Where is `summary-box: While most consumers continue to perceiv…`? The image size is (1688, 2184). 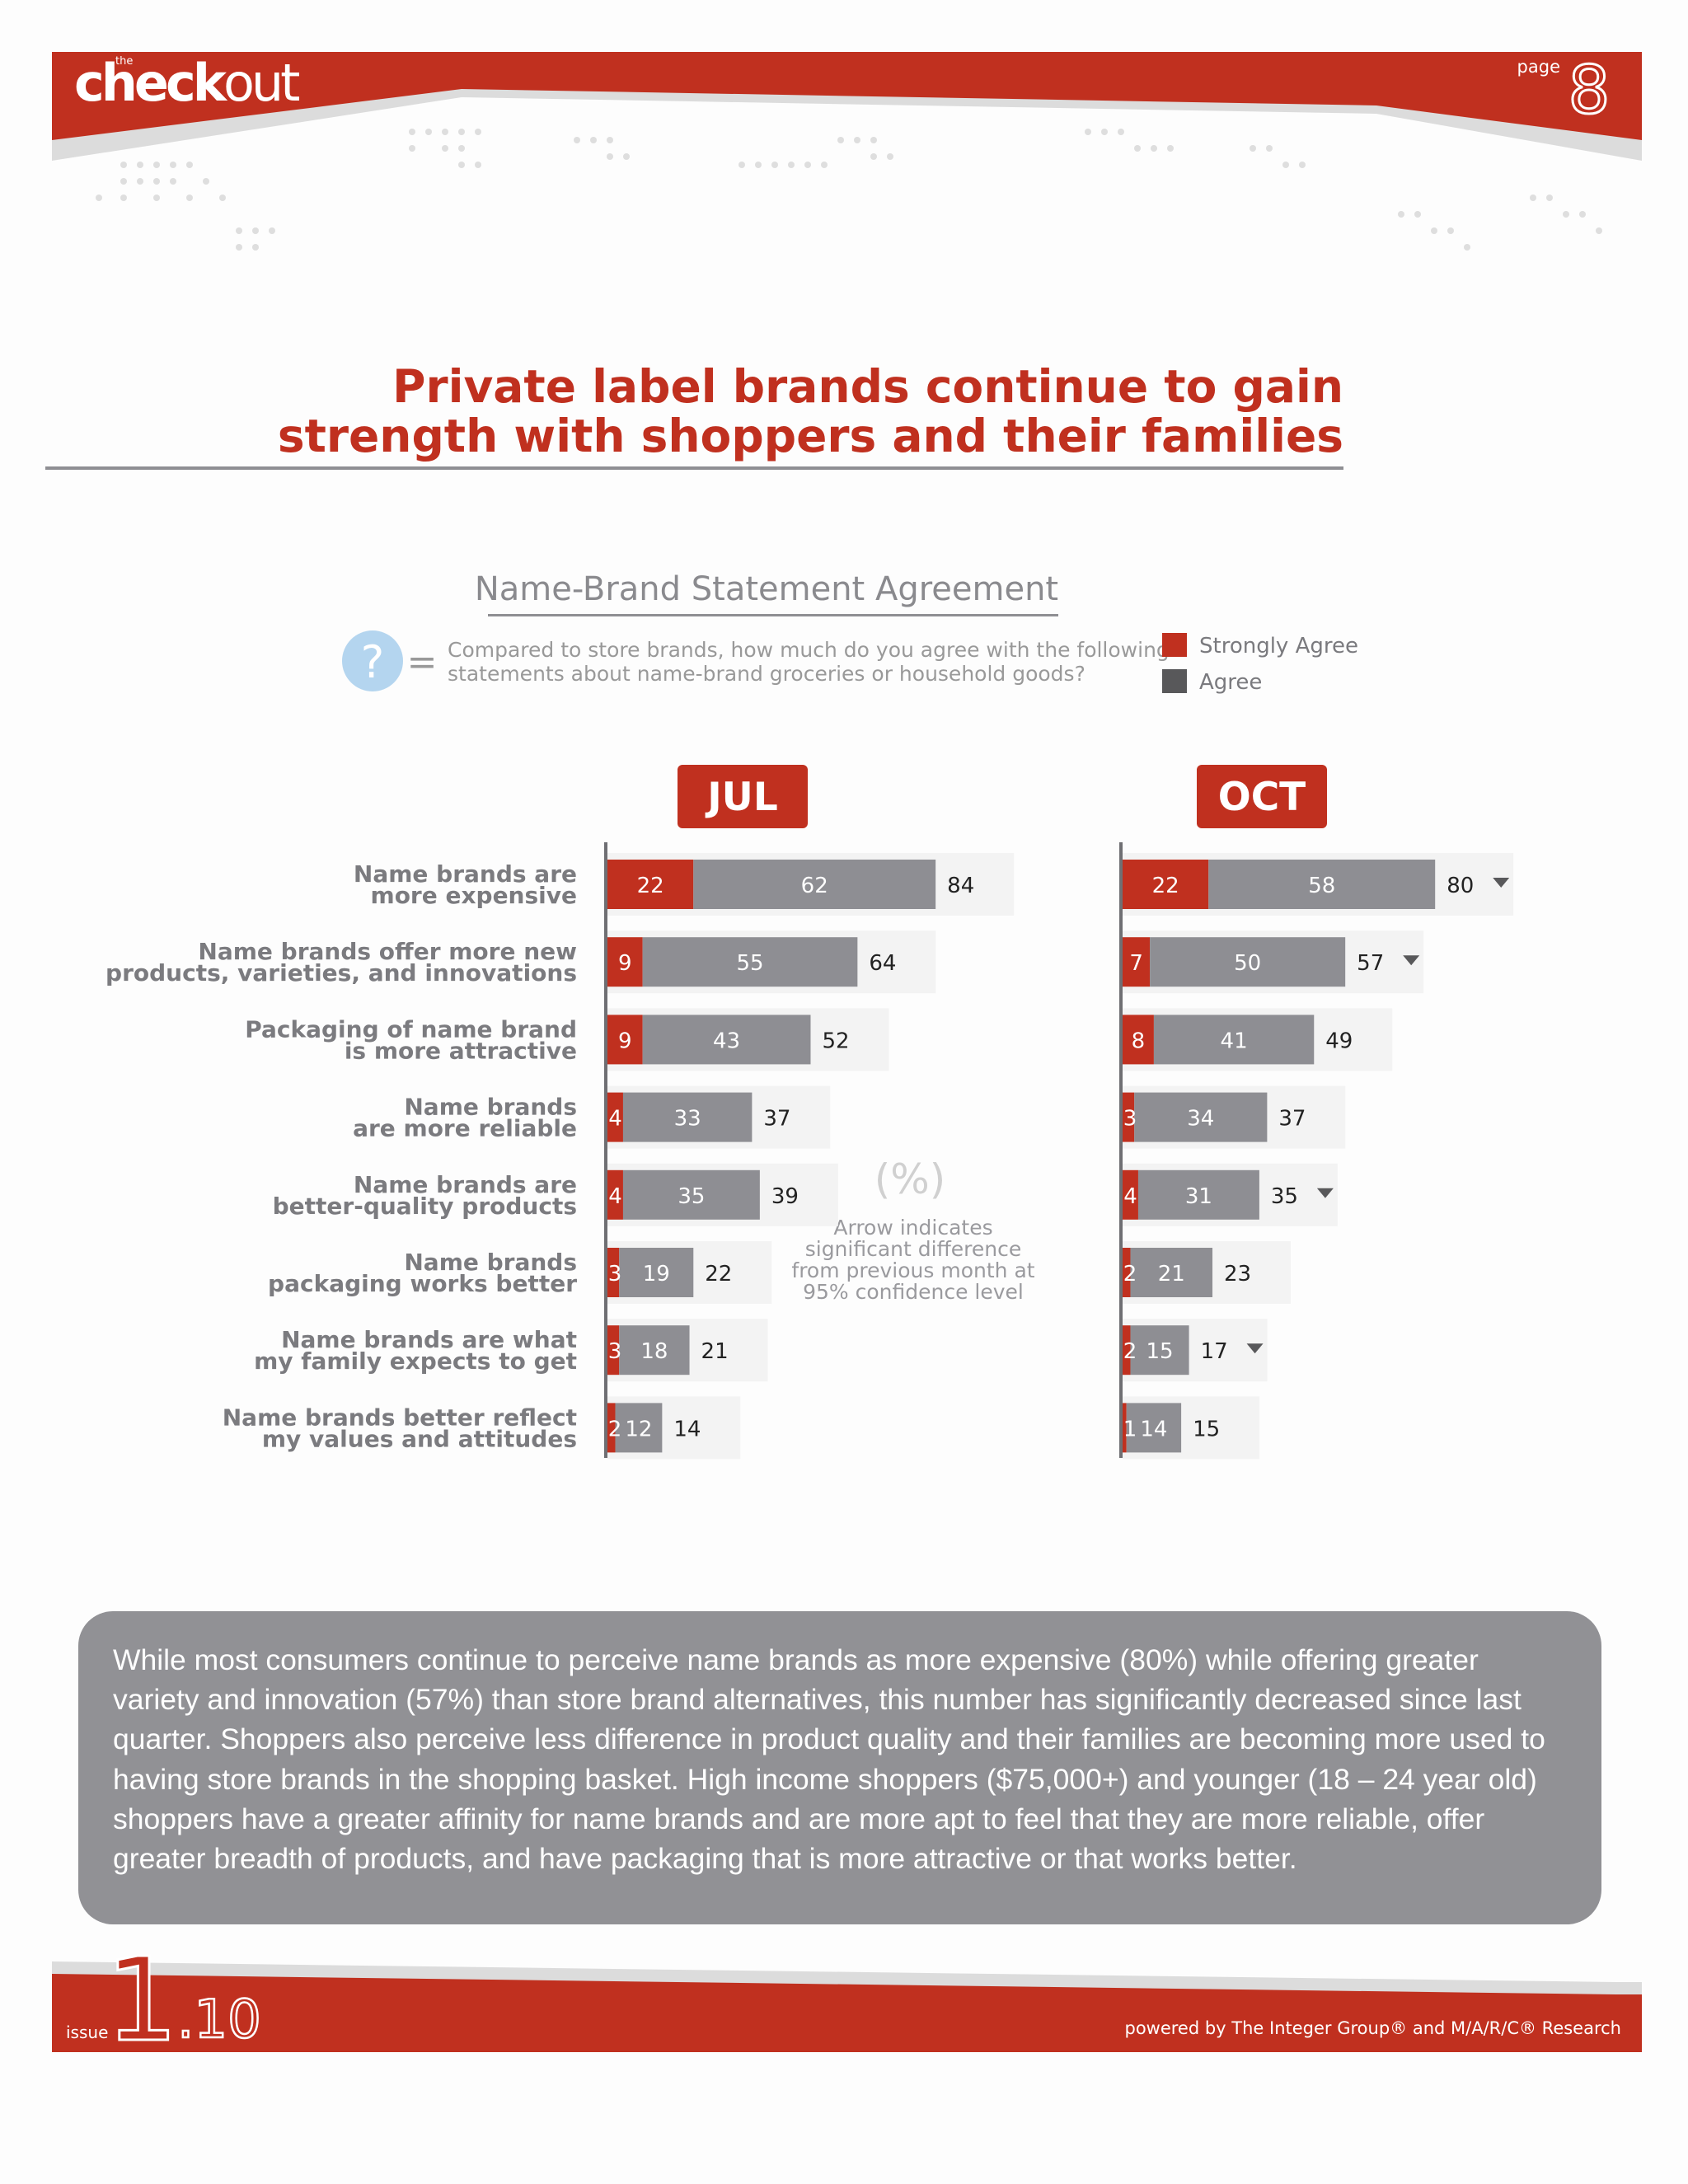
summary-box: While most consumers continue to perceiv… is located at coordinates (839, 1767).